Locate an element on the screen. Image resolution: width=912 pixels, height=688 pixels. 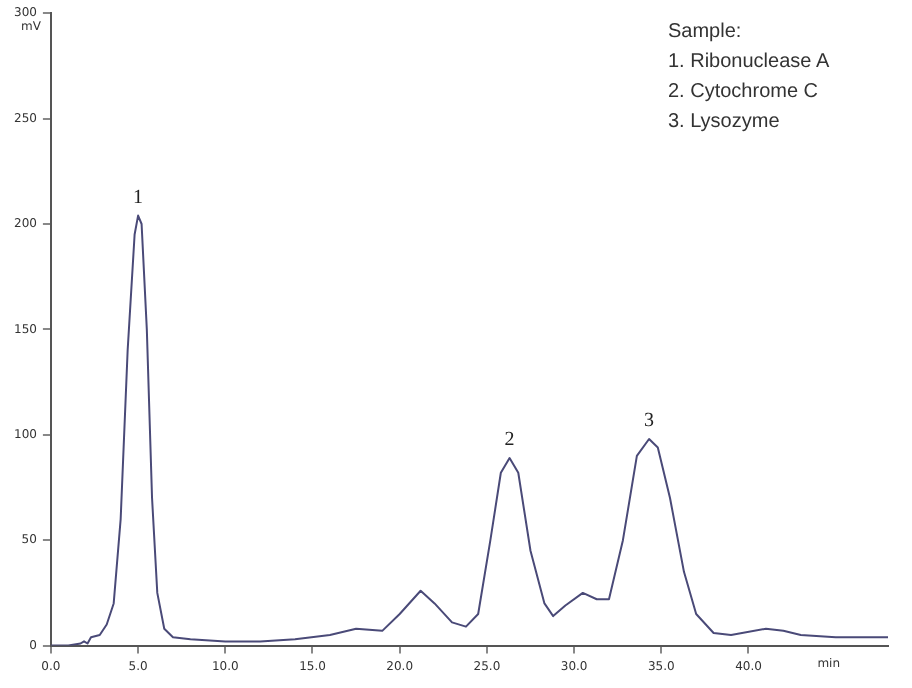
annotation: 1 is located at coordinates (138, 197).